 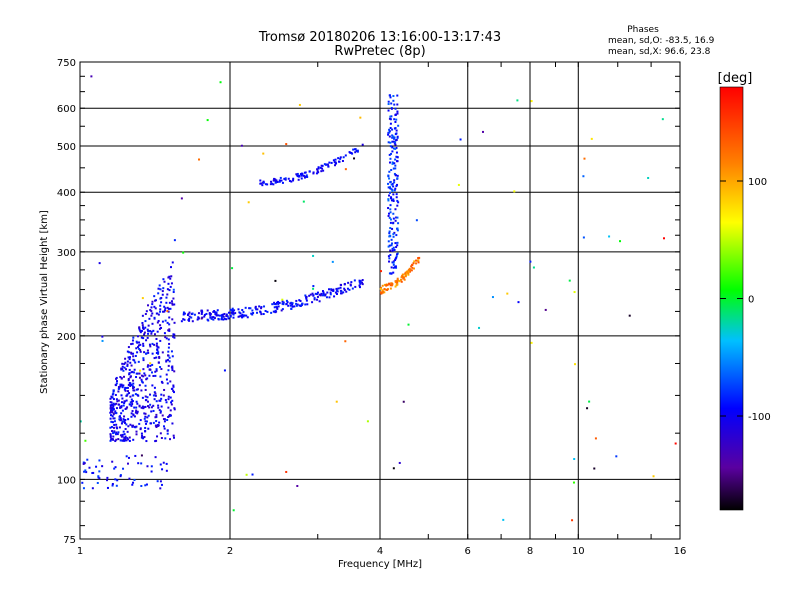 I want to click on y-axis-label: Stationary phase Virtual Height [km], so click(x=44, y=302).